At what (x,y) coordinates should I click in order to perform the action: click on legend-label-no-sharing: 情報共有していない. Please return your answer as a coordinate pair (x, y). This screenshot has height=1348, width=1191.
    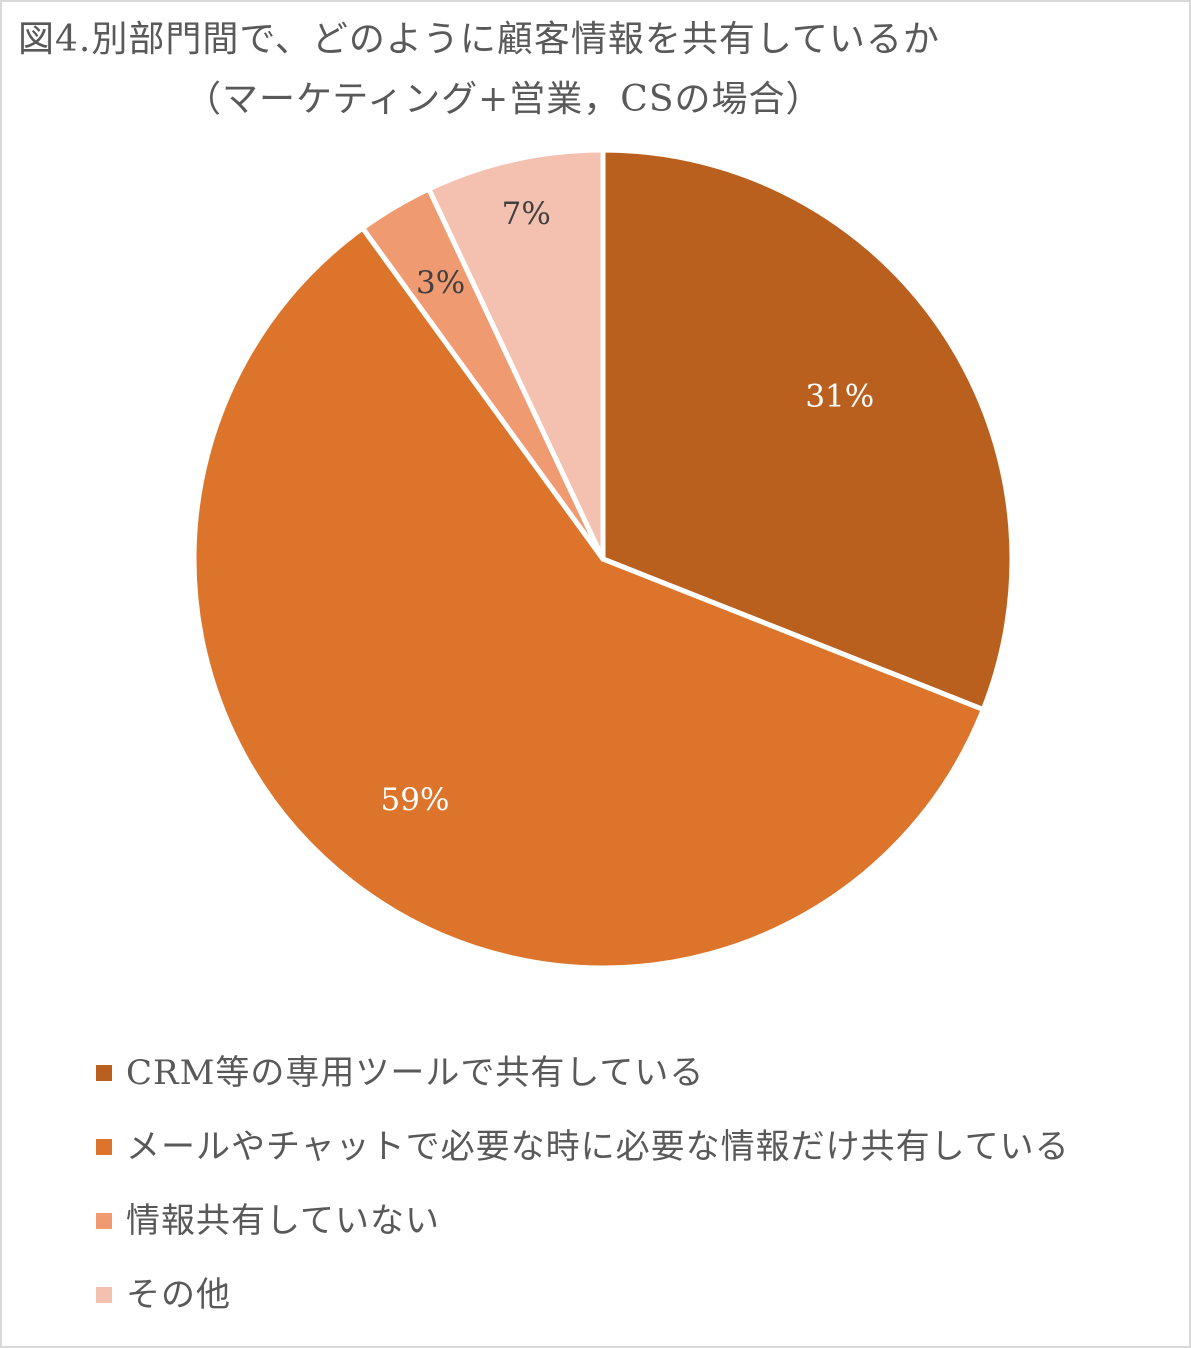
    Looking at the image, I should click on (283, 1221).